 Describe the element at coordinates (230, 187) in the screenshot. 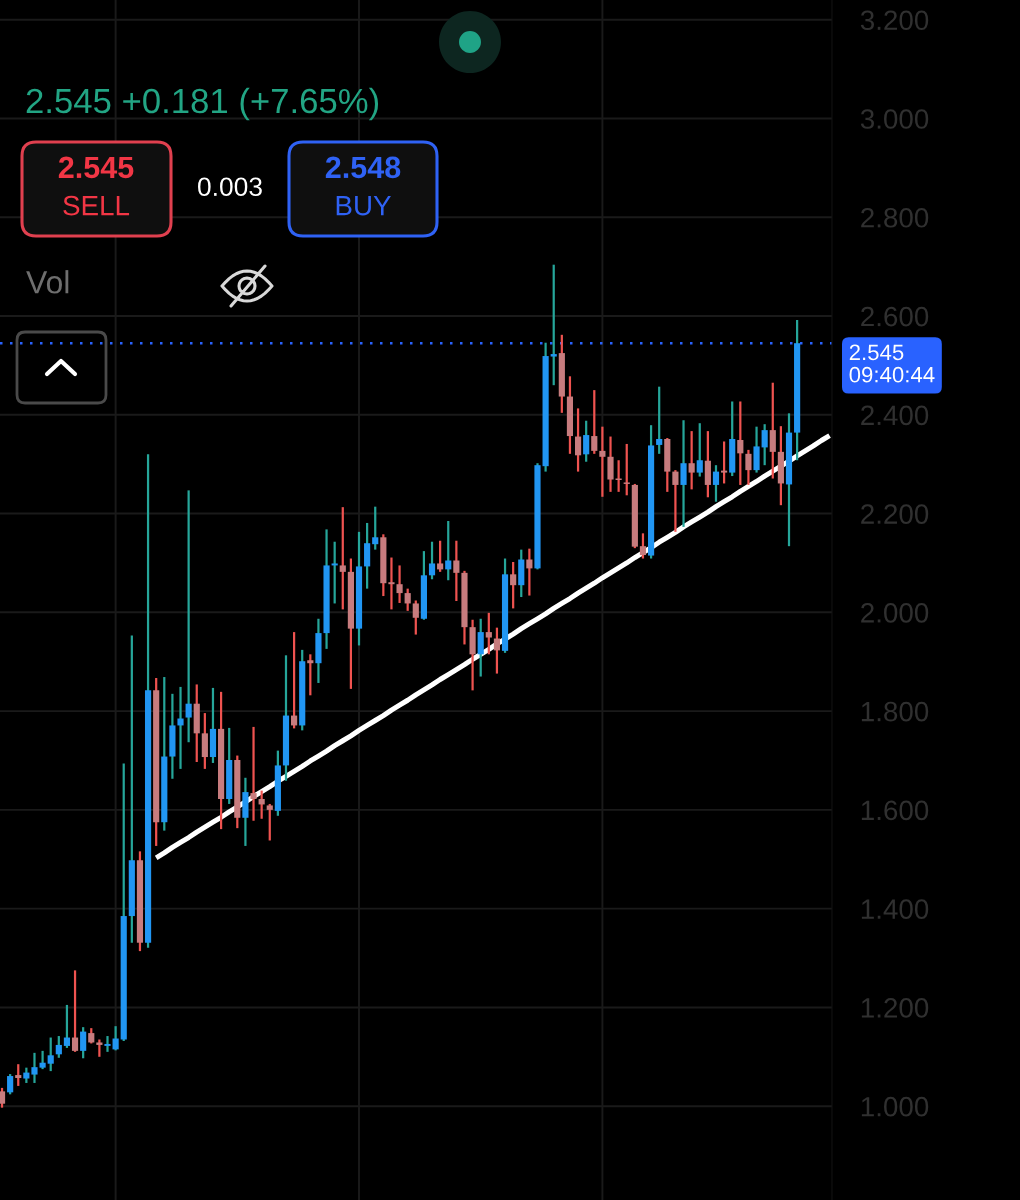

I see `annotation: 0.003` at that location.